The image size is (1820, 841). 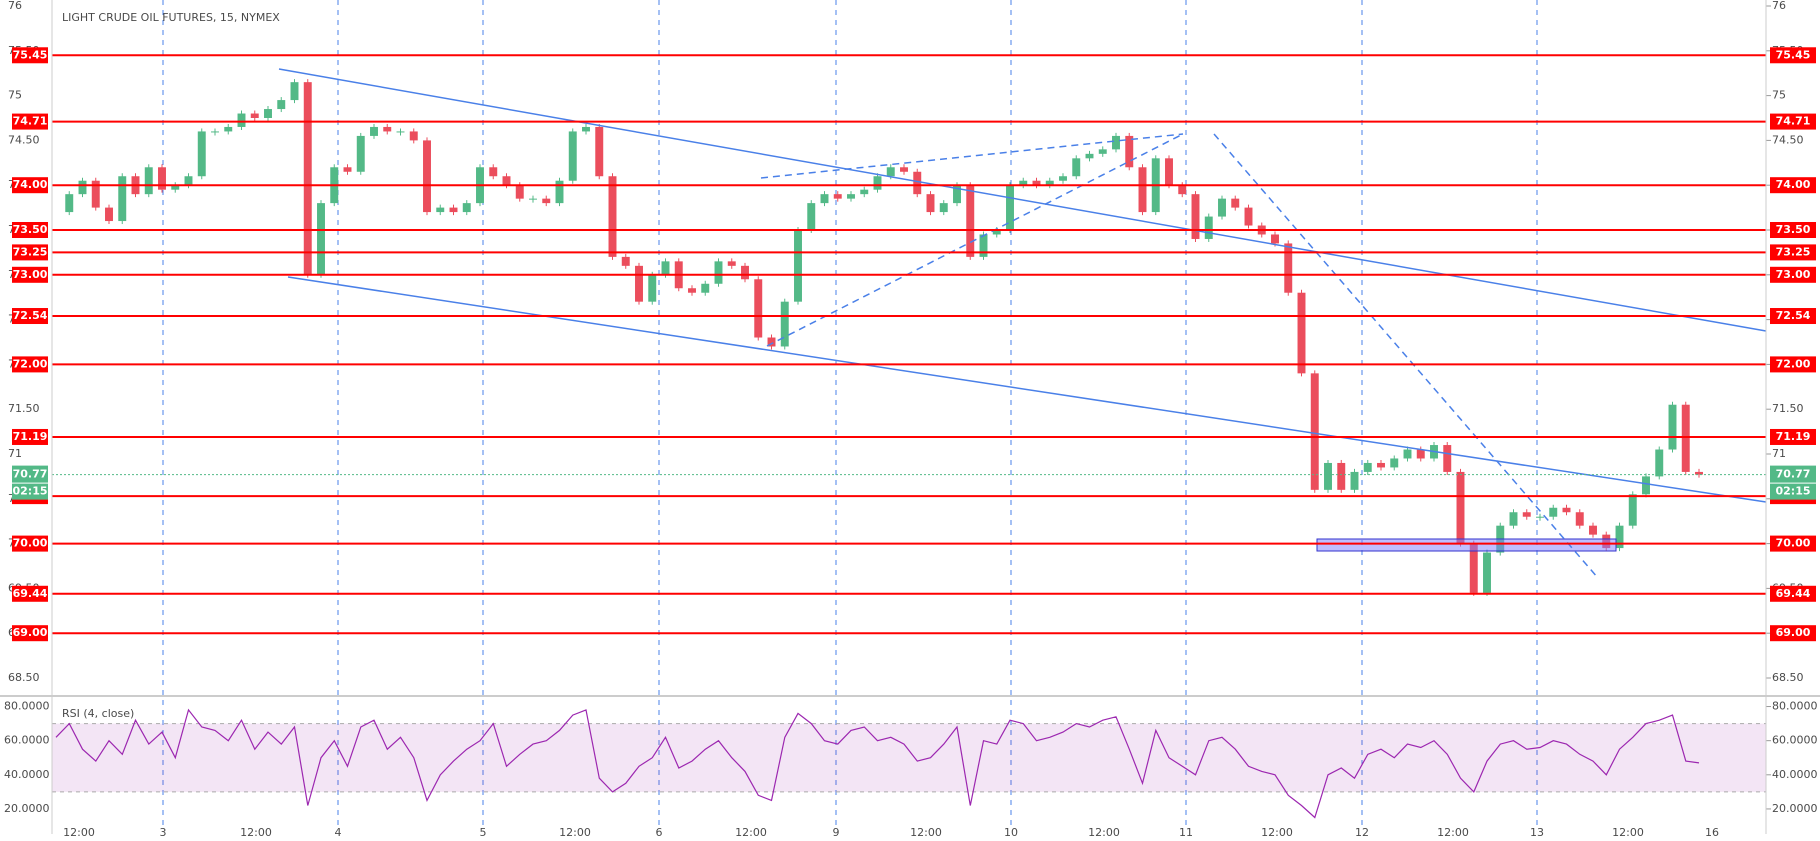 What do you see at coordinates (483, 832) in the screenshot?
I see `x-tick-label: 5` at bounding box center [483, 832].